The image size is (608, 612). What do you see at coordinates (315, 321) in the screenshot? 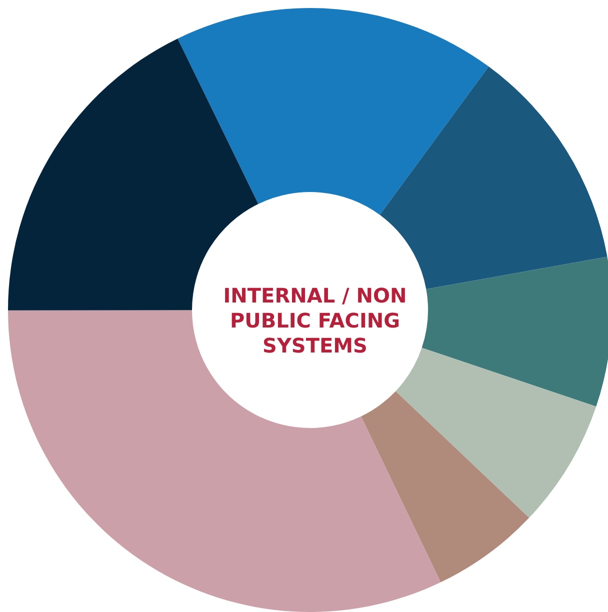
I see `text: INTERNAL / NON PUBLIC FACING SYSTEMS` at bounding box center [315, 321].